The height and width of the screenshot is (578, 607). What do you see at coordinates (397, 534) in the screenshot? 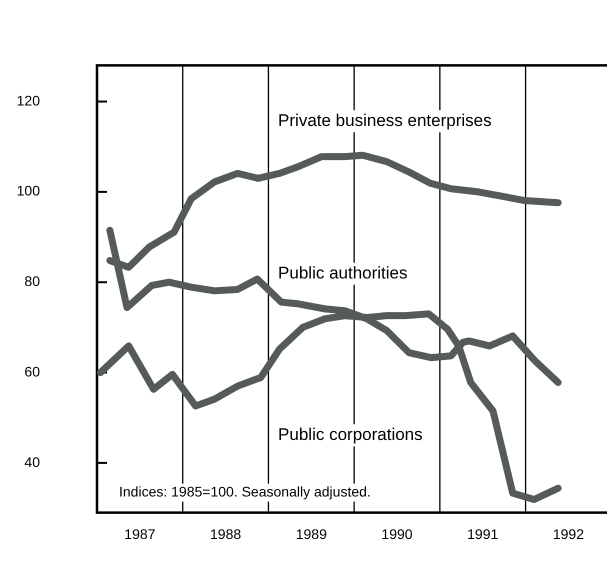
I see `x-tick-label: 1990` at bounding box center [397, 534].